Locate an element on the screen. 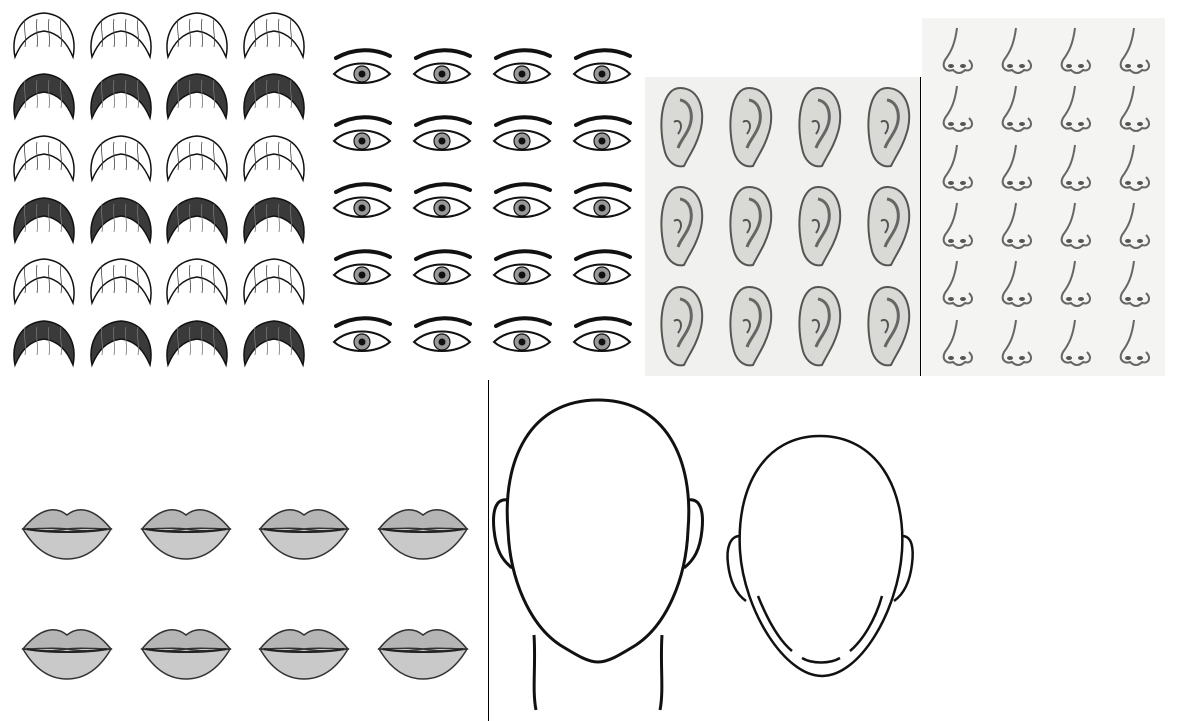  head-outline-three-quarter is located at coordinates (820, 556).